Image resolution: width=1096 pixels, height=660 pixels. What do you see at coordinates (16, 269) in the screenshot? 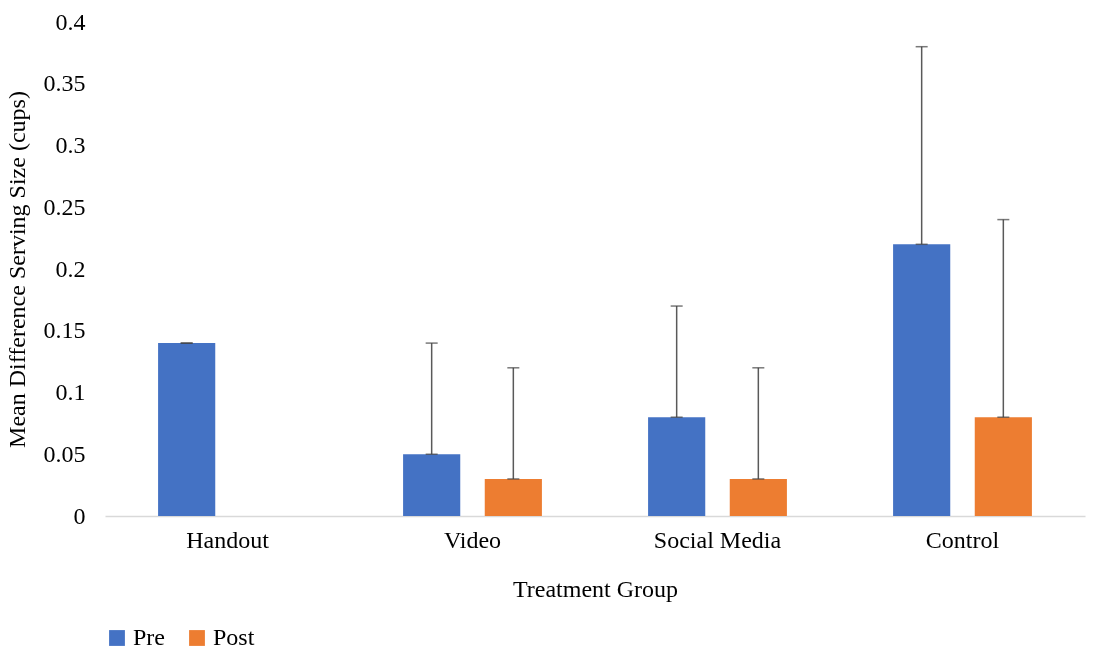
I see `y-axis-title: Mean Difference Serving Size (cups)` at bounding box center [16, 269].